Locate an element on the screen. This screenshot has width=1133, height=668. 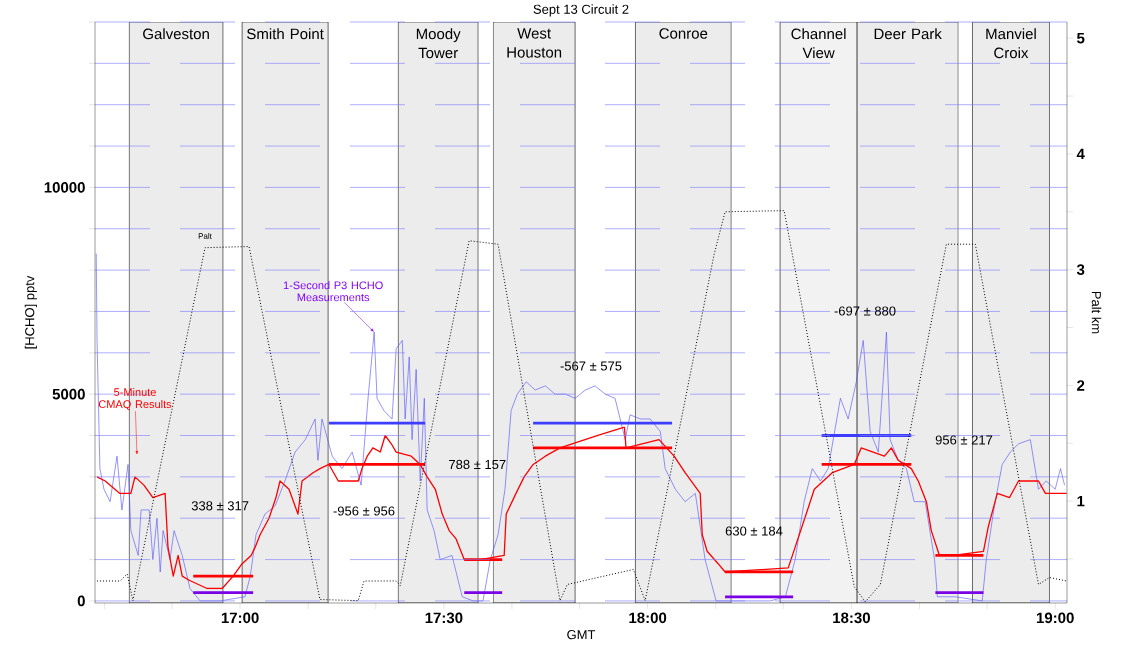
annotation: 5-Minute CMAQ Results is located at coordinates (135, 398).